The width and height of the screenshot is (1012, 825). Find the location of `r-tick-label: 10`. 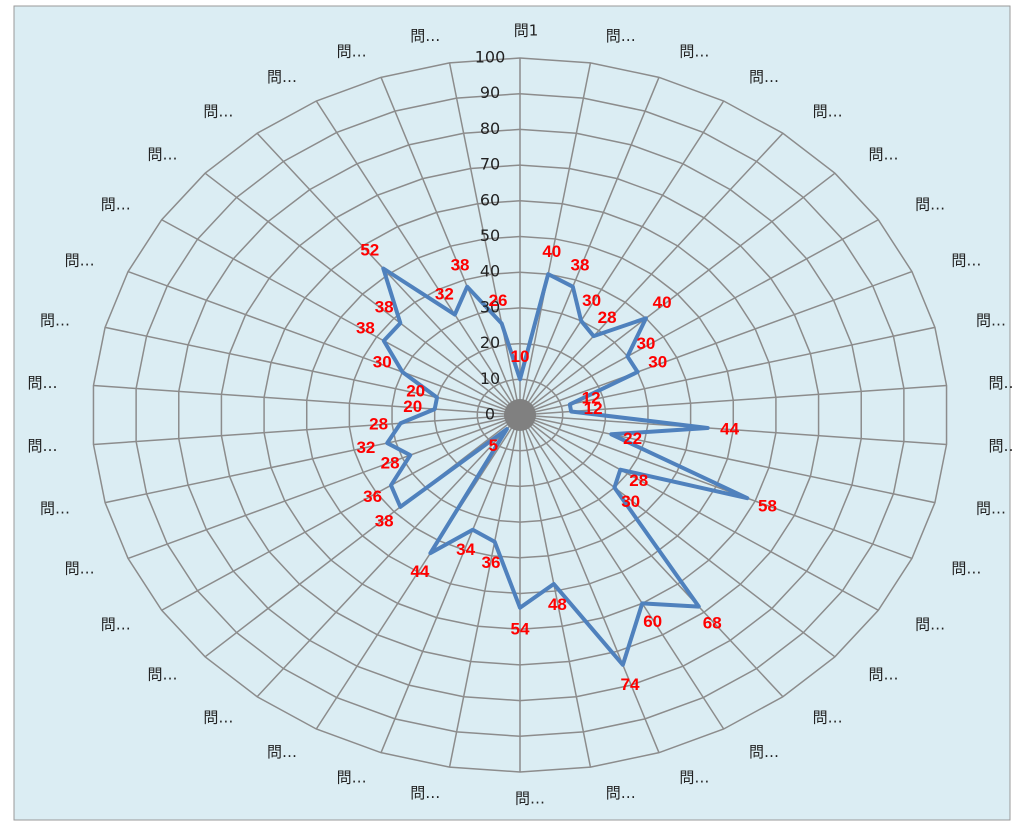

r-tick-label: 10 is located at coordinates (490, 378).